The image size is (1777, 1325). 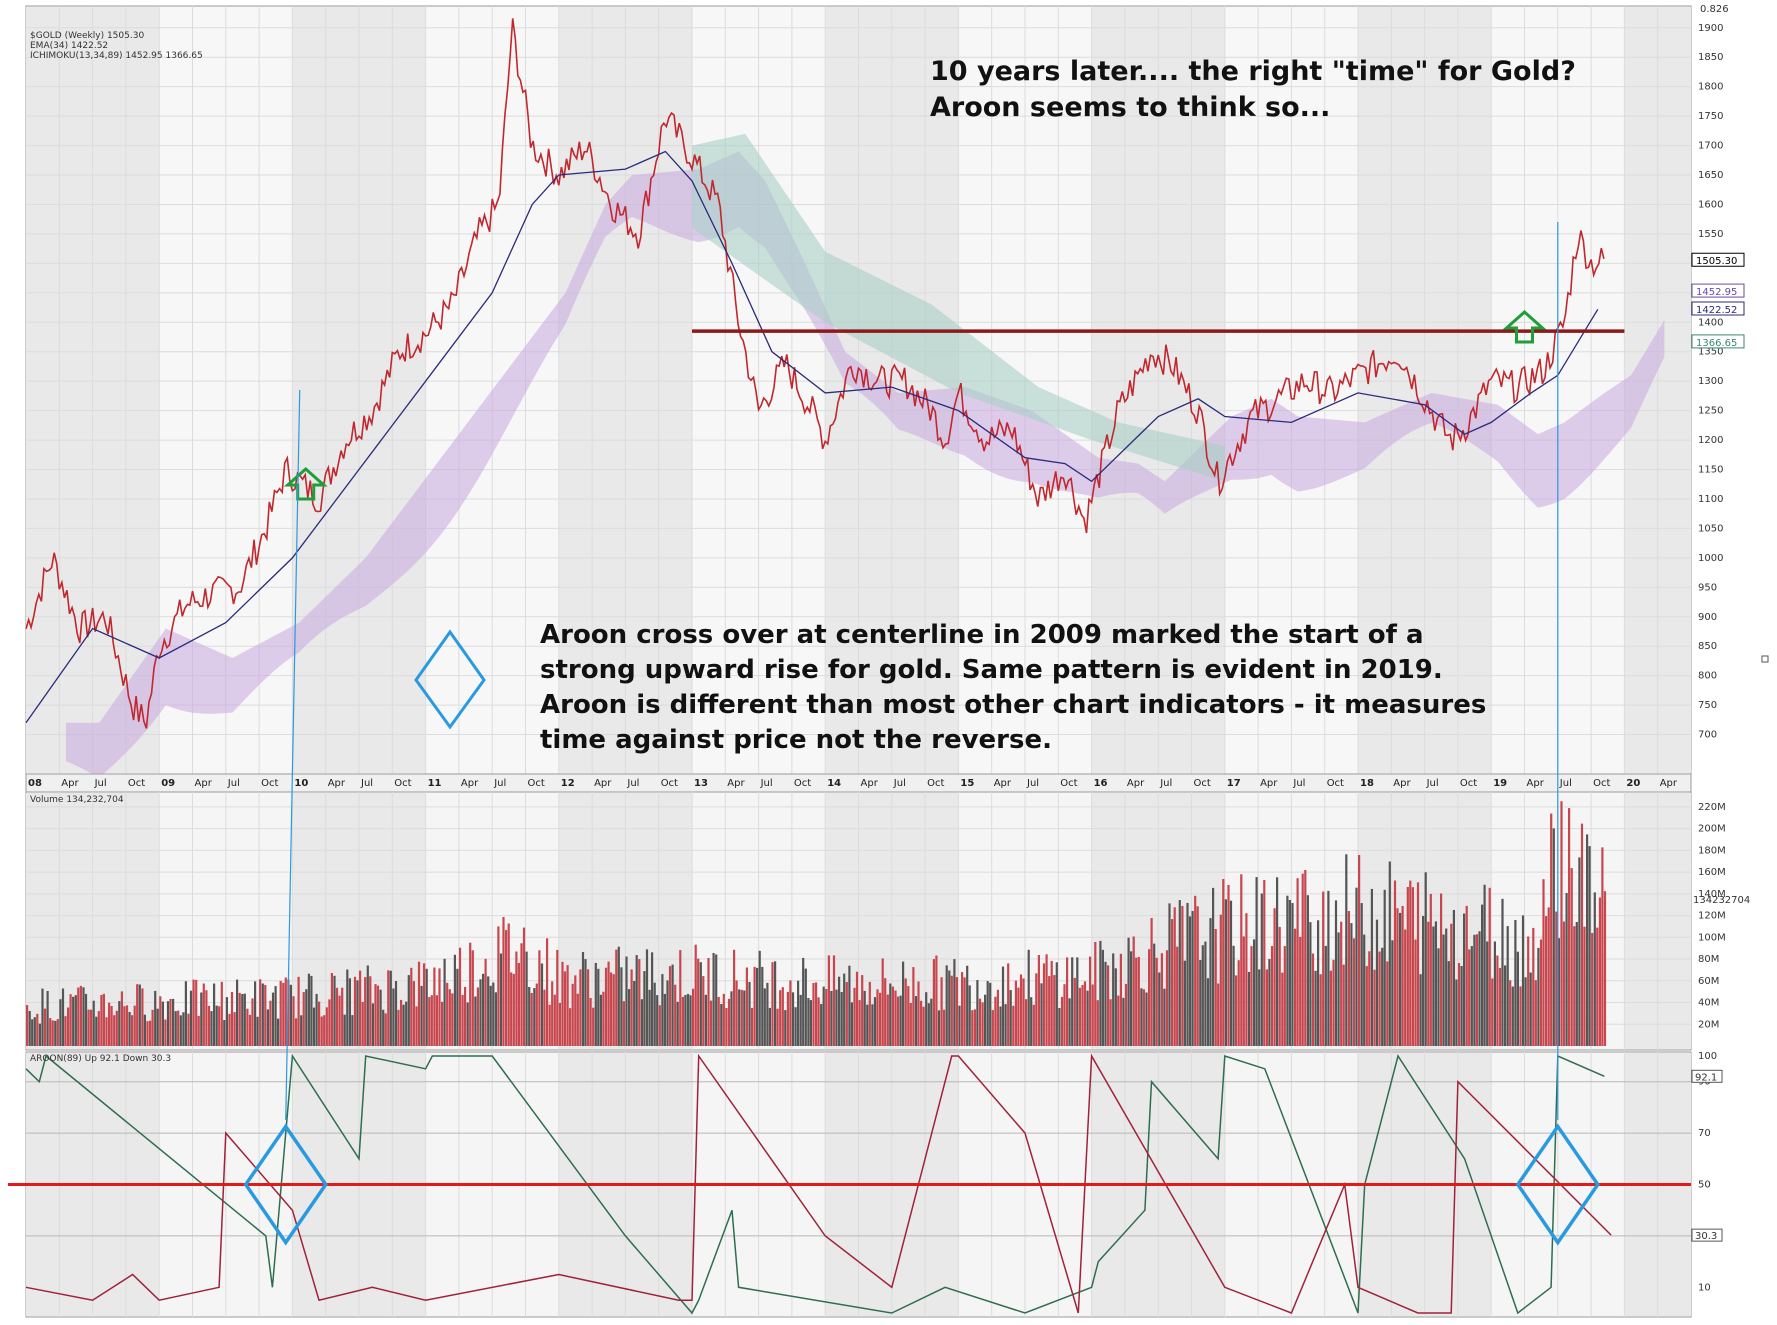 What do you see at coordinates (1716, 343) in the screenshot?
I see `price-label-text: 1366.65` at bounding box center [1716, 343].